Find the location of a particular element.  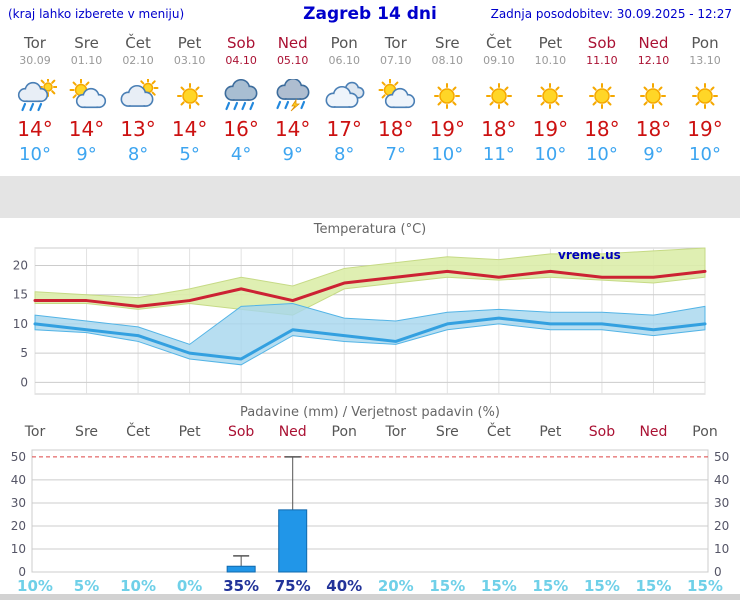

day-date: 01.10 is located at coordinates (86, 60).